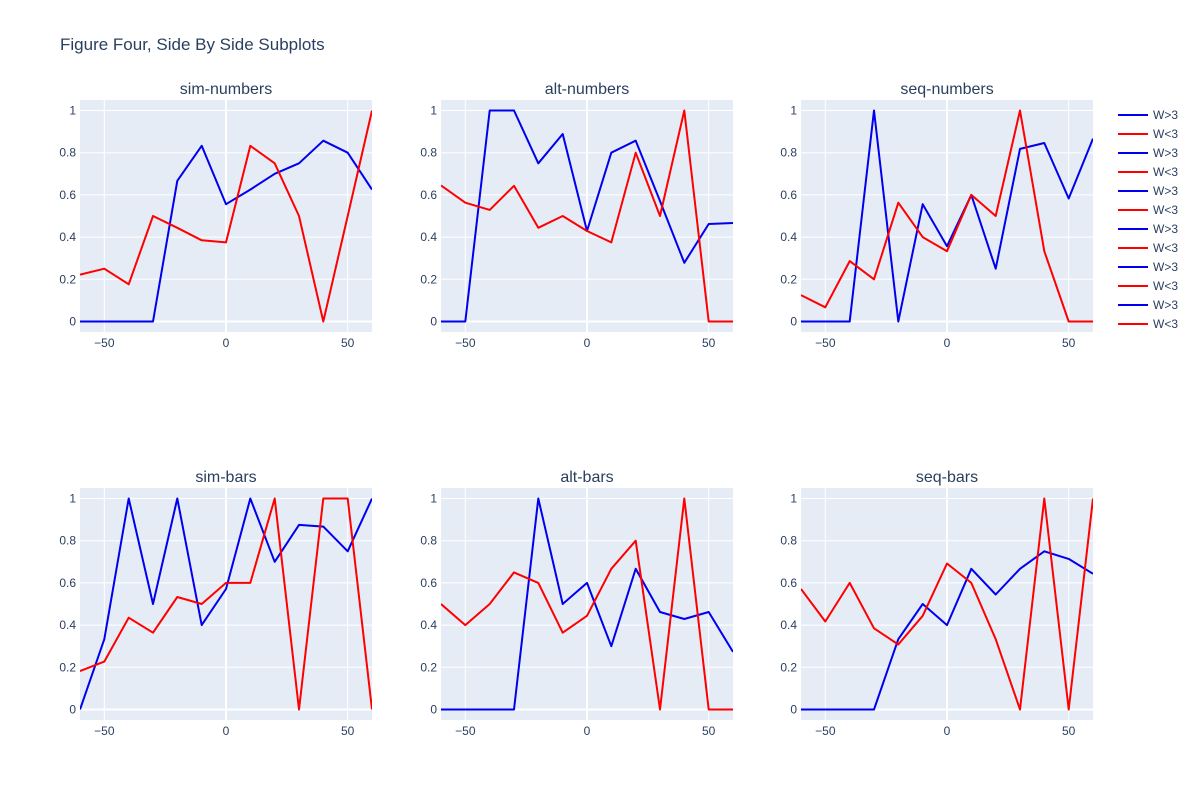 This screenshot has height=800, width=1200. I want to click on subplot-alt-bars: alt-bars 0 0.2 0.4 0.6 0.8 1 −50 0 50, so click(576, 603).